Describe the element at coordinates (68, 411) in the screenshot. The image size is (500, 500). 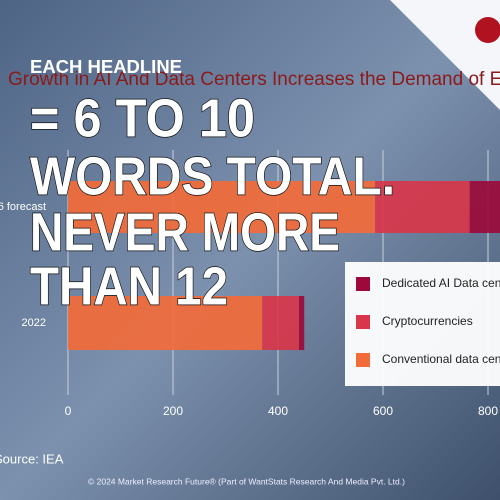
I see `x-tick-label: 0` at that location.